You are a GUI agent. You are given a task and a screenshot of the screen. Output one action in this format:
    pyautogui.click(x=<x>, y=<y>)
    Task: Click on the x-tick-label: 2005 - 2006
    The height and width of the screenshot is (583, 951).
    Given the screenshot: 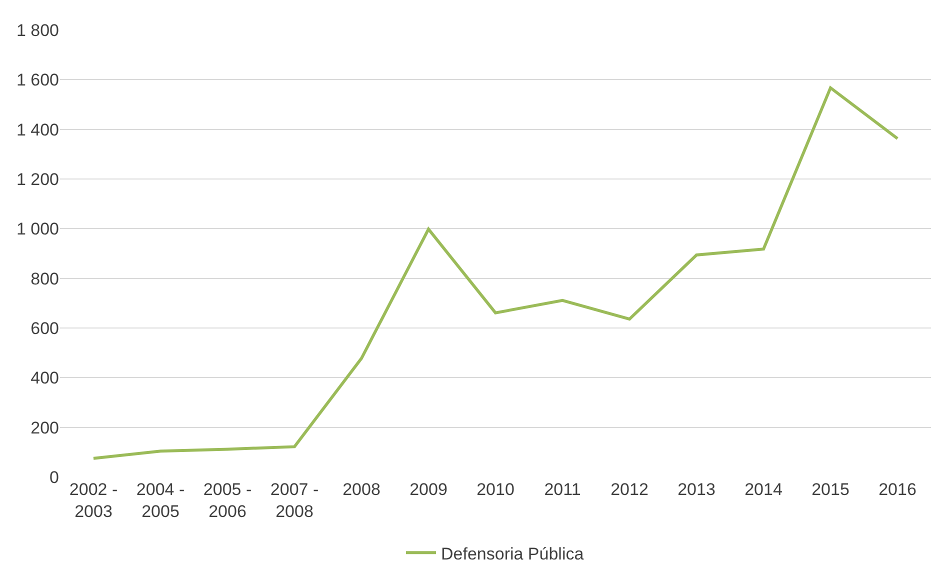 What is the action you would take?
    pyautogui.click(x=227, y=501)
    